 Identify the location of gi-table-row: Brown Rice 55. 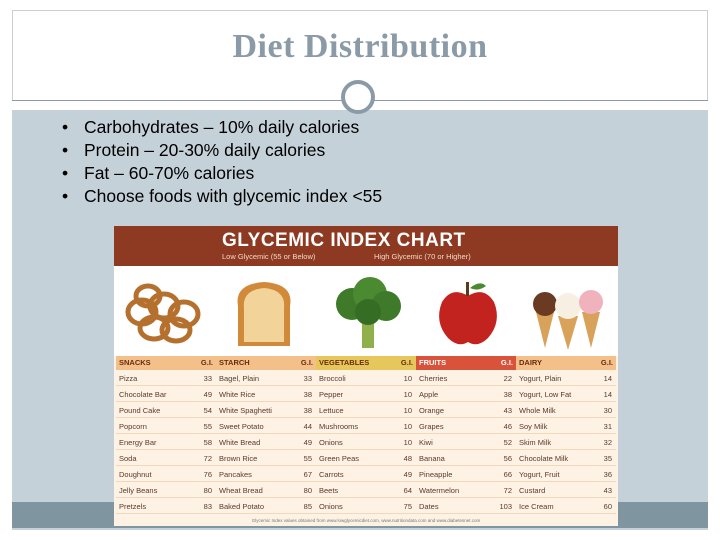
(266, 458).